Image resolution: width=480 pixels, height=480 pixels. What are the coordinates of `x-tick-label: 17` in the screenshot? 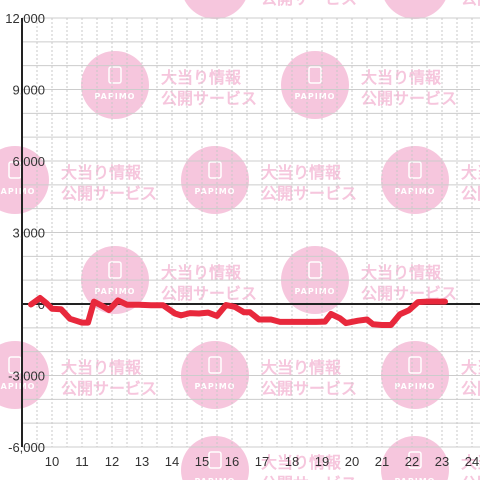 It's located at (262, 461).